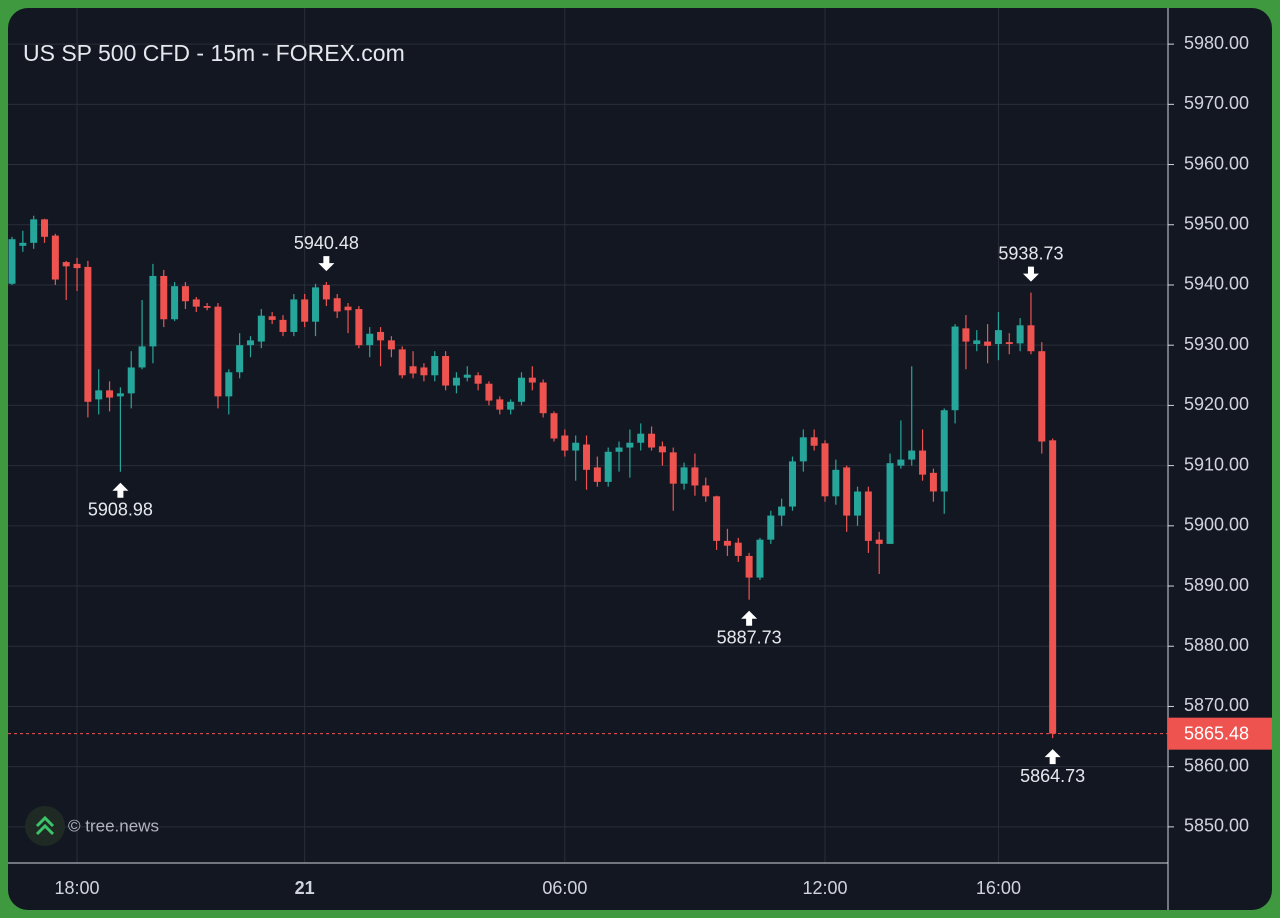 The height and width of the screenshot is (918, 1280). I want to click on y-tick-label: 5930.00, so click(1216, 344).